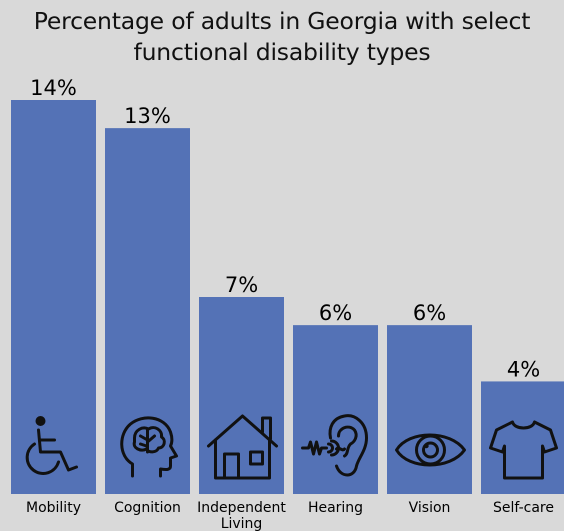 The width and height of the screenshot is (564, 531). What do you see at coordinates (241, 515) in the screenshot?
I see `category-label: Independent Living` at bounding box center [241, 515].